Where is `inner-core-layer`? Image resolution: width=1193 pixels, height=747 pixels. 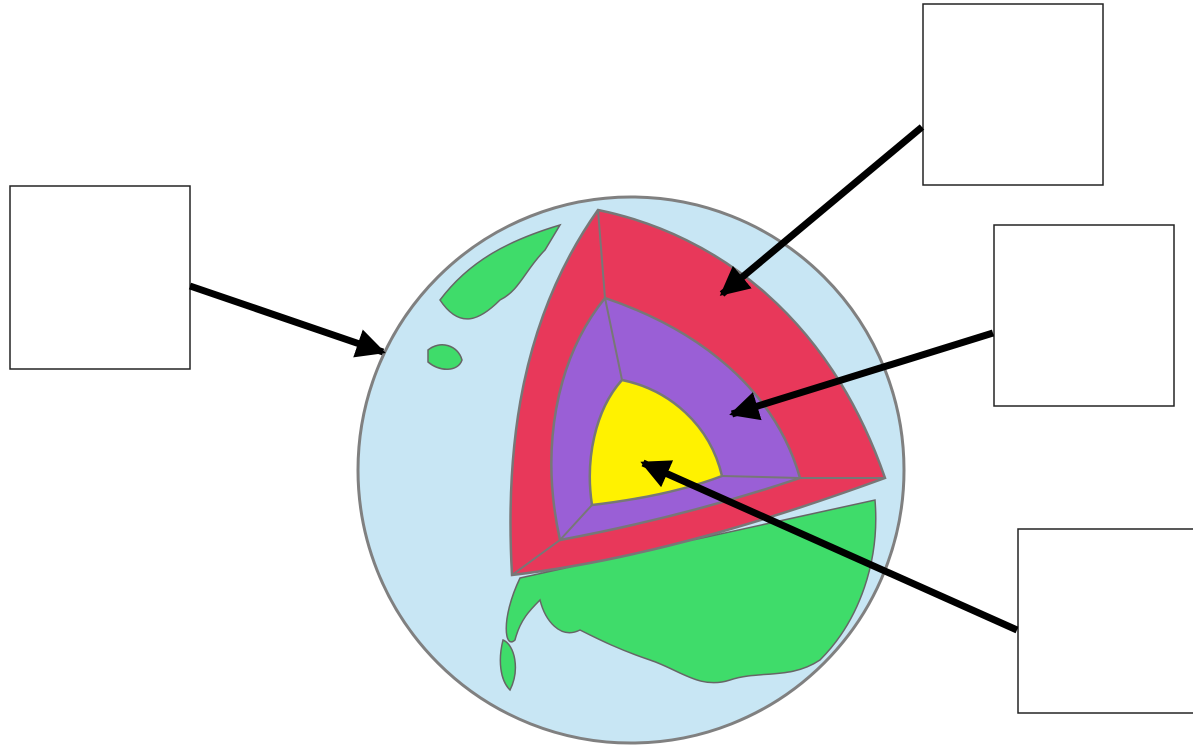 inner-core-layer is located at coordinates (656, 442).